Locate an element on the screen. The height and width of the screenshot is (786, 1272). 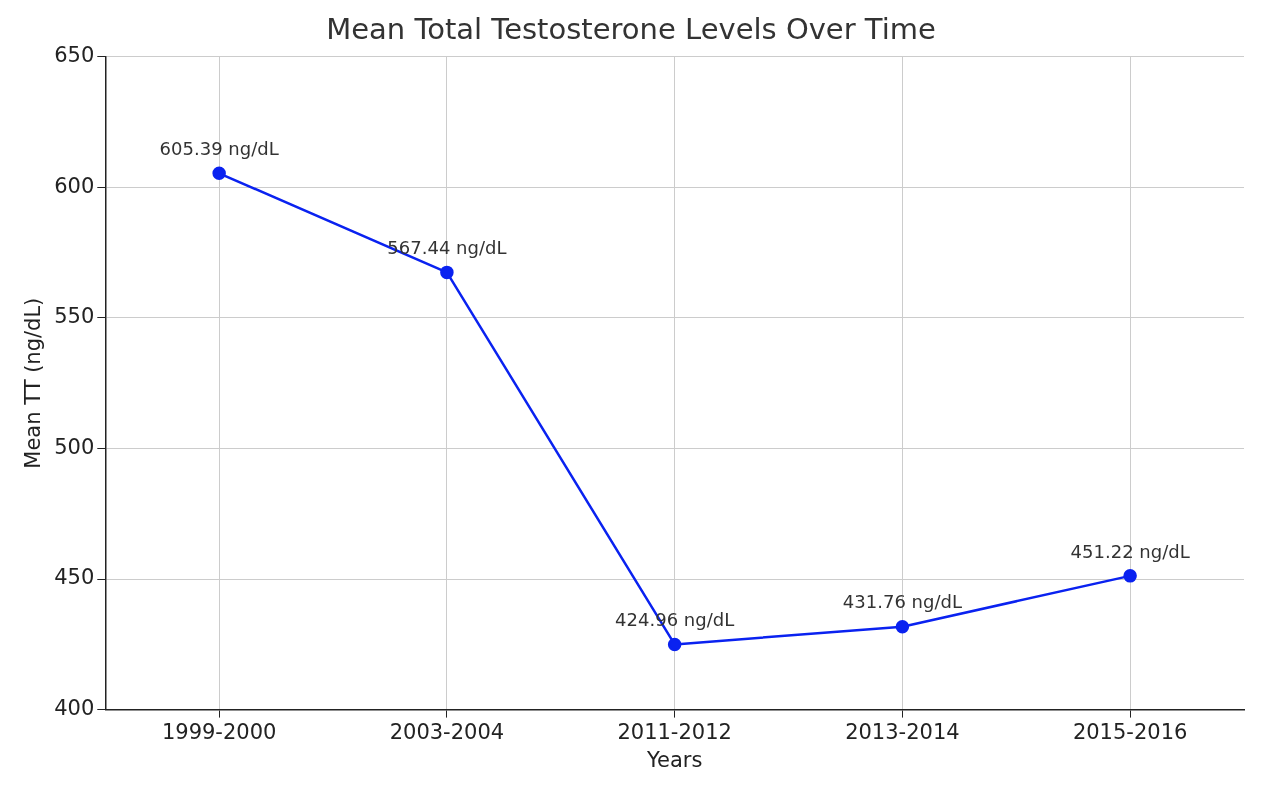
x-tick-label: 2011-2012 is located at coordinates (674, 731).